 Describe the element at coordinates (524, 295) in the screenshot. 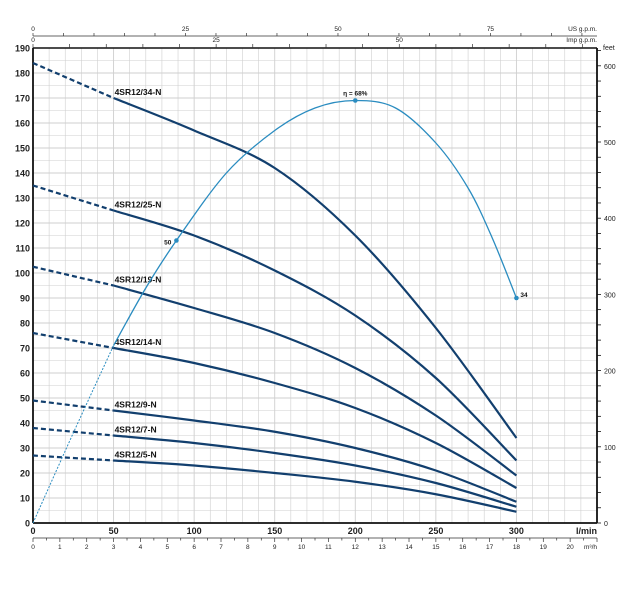

I see `efficiency-label: 34` at that location.